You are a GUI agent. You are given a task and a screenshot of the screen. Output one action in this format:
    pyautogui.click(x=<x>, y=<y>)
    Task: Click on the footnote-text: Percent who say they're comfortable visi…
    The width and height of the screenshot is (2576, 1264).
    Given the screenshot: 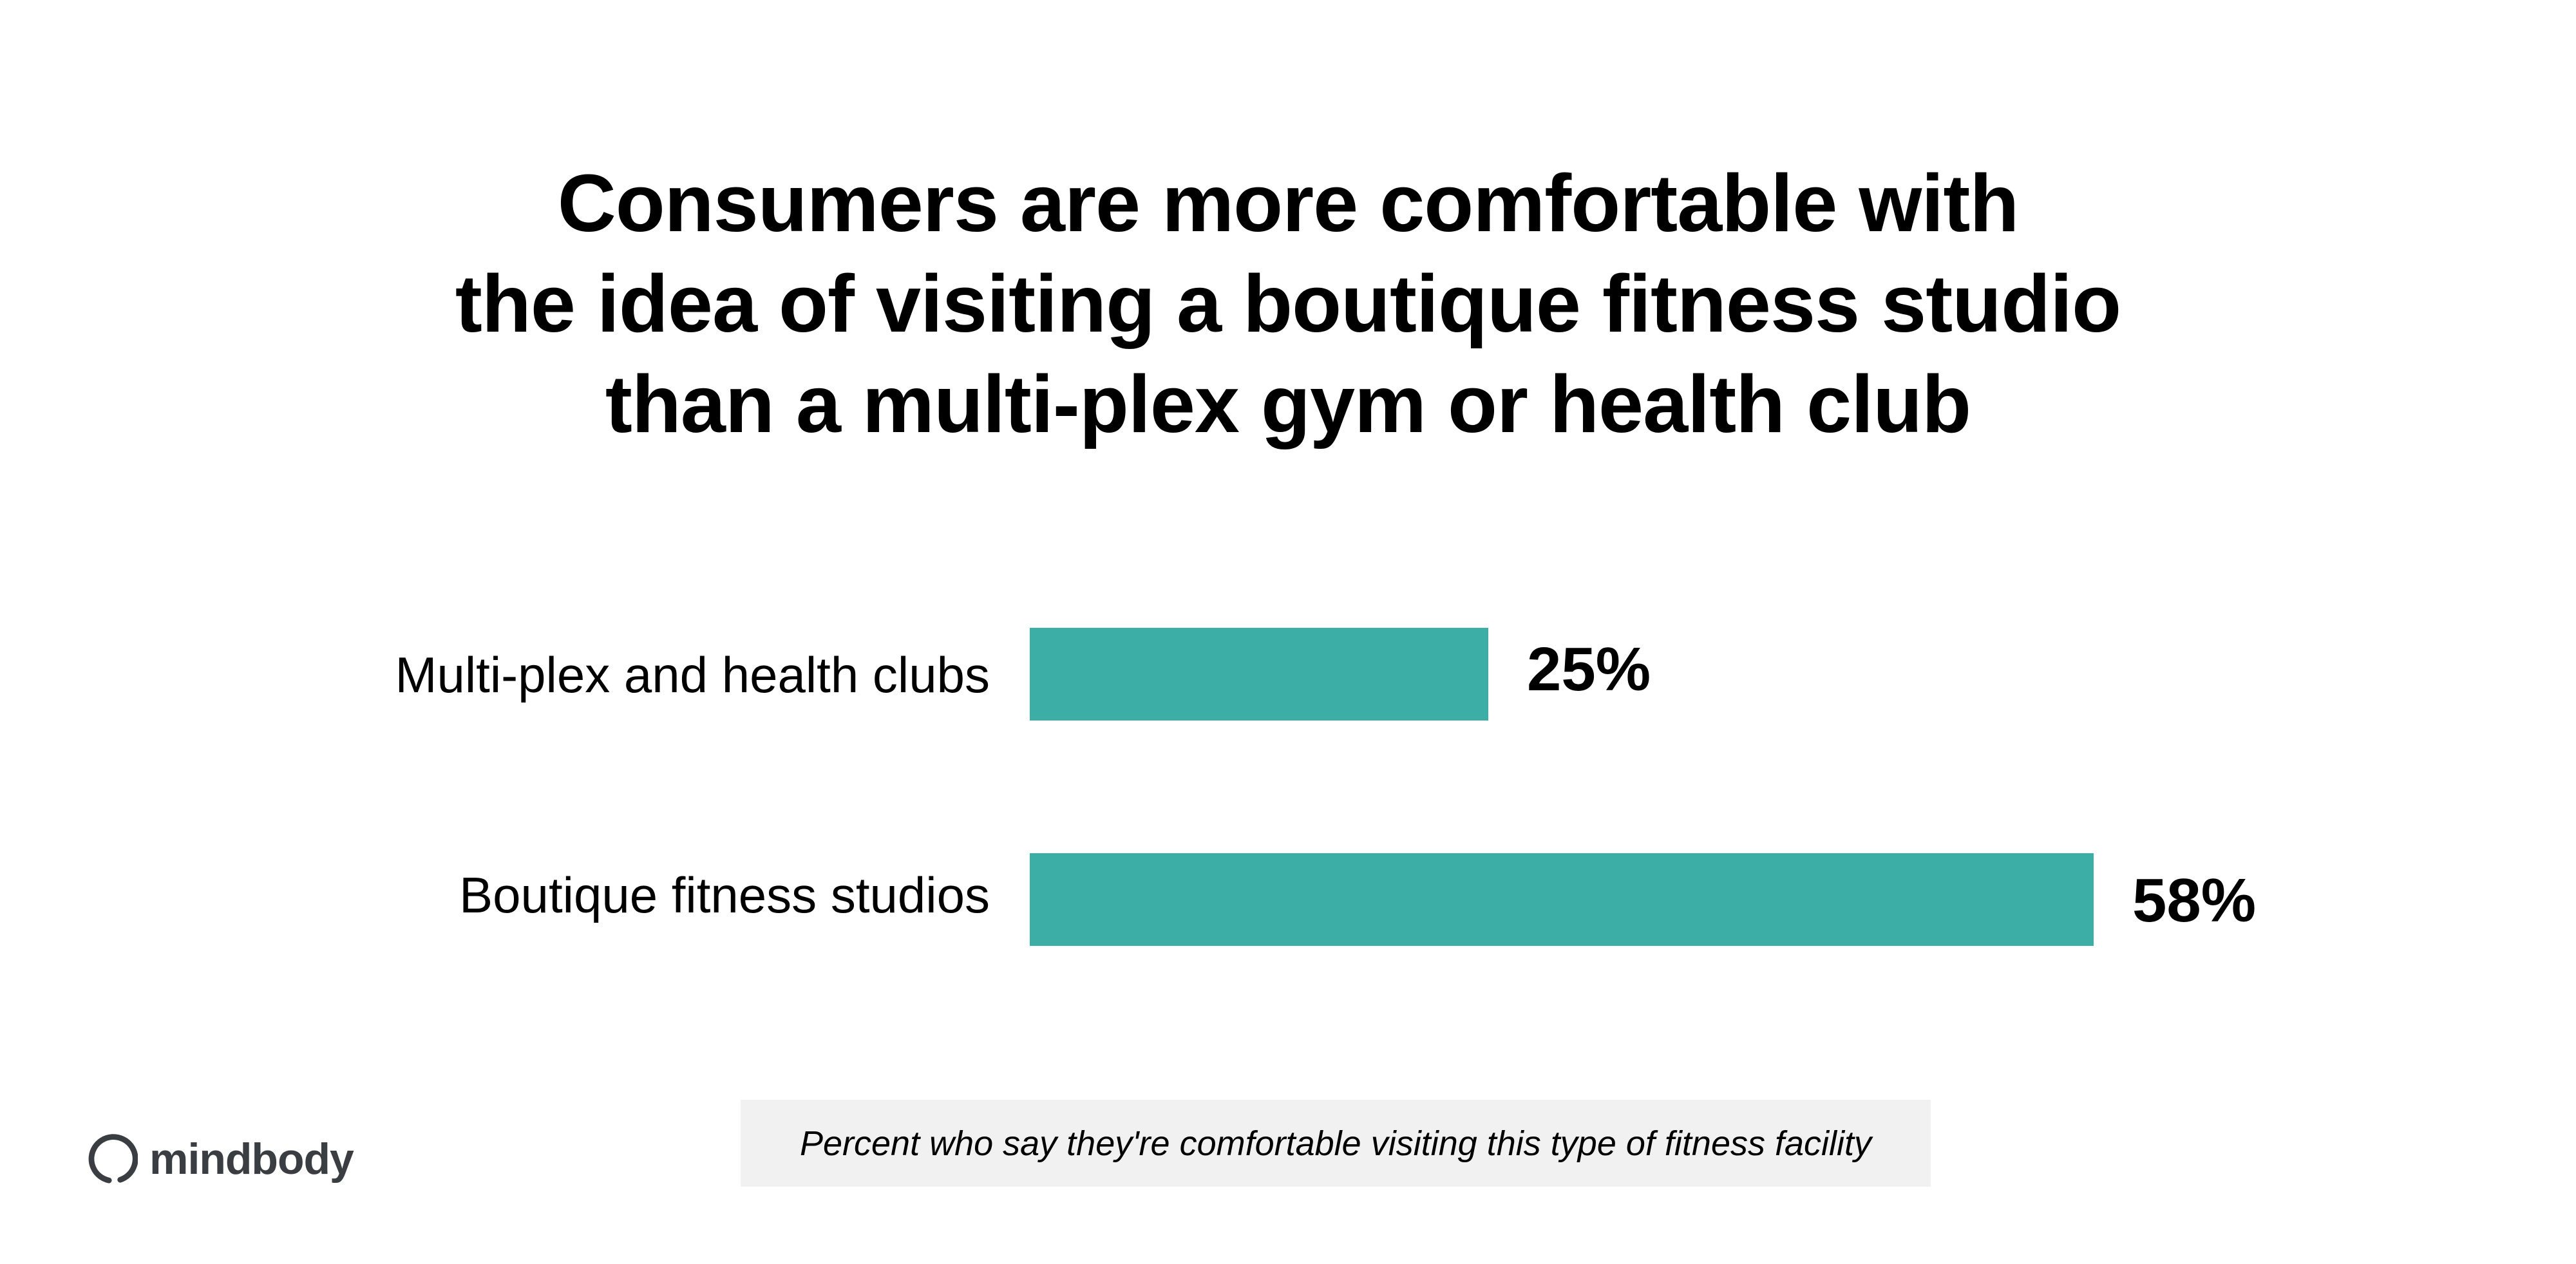 What is the action you would take?
    pyautogui.click(x=1335, y=1143)
    